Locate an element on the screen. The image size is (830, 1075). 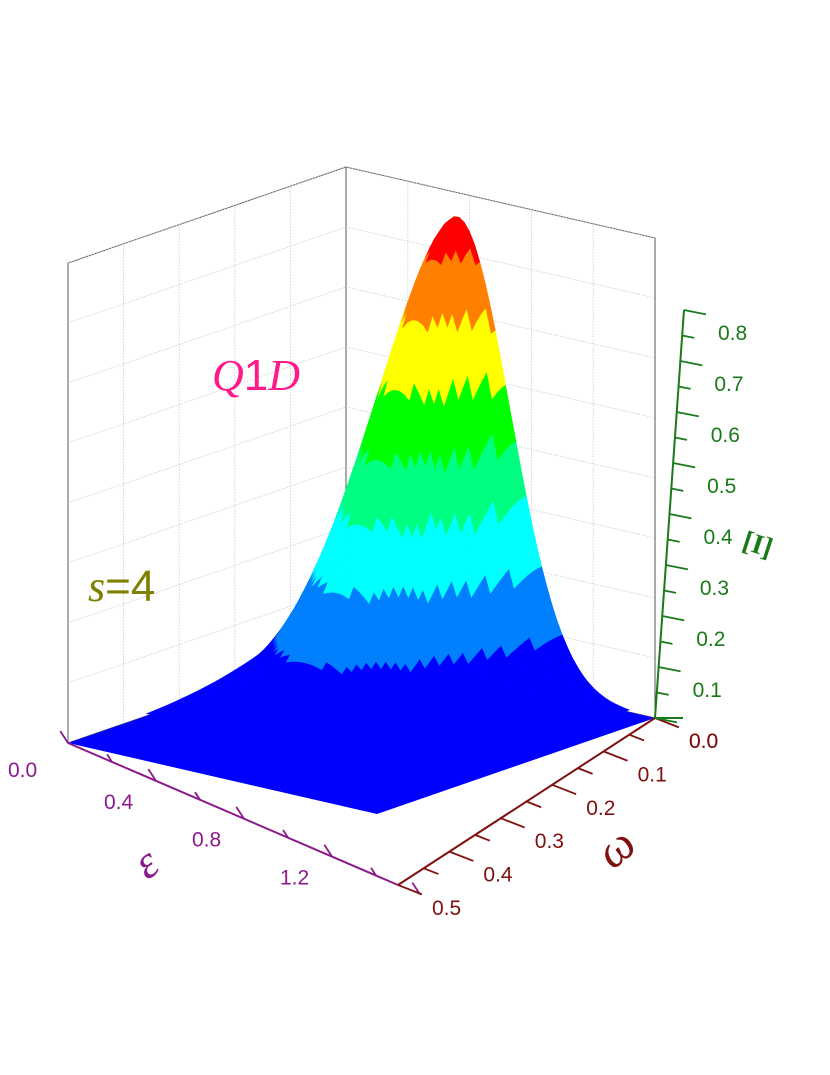
intensity-tick-label: 0.0 is located at coordinates (703, 741).